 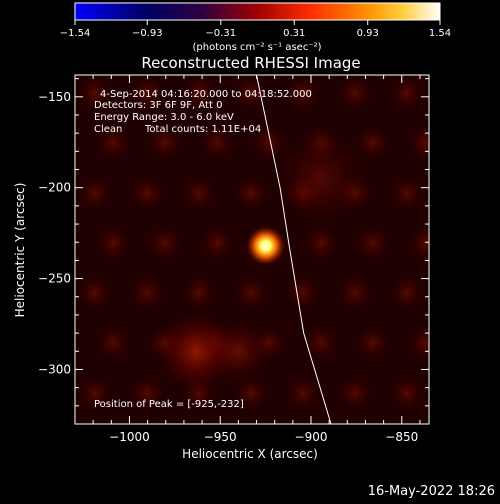 I want to click on y-tick-label: −300, so click(x=54, y=369).